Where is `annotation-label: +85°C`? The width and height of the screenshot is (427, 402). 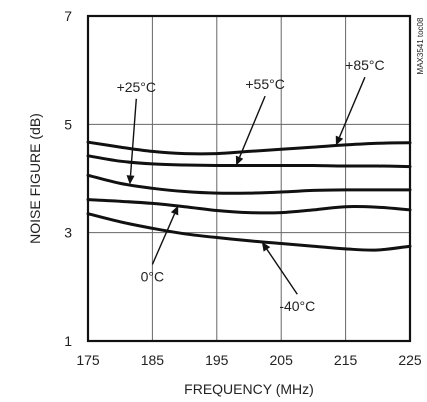
annotation-label: +85°C is located at coordinates (364, 65).